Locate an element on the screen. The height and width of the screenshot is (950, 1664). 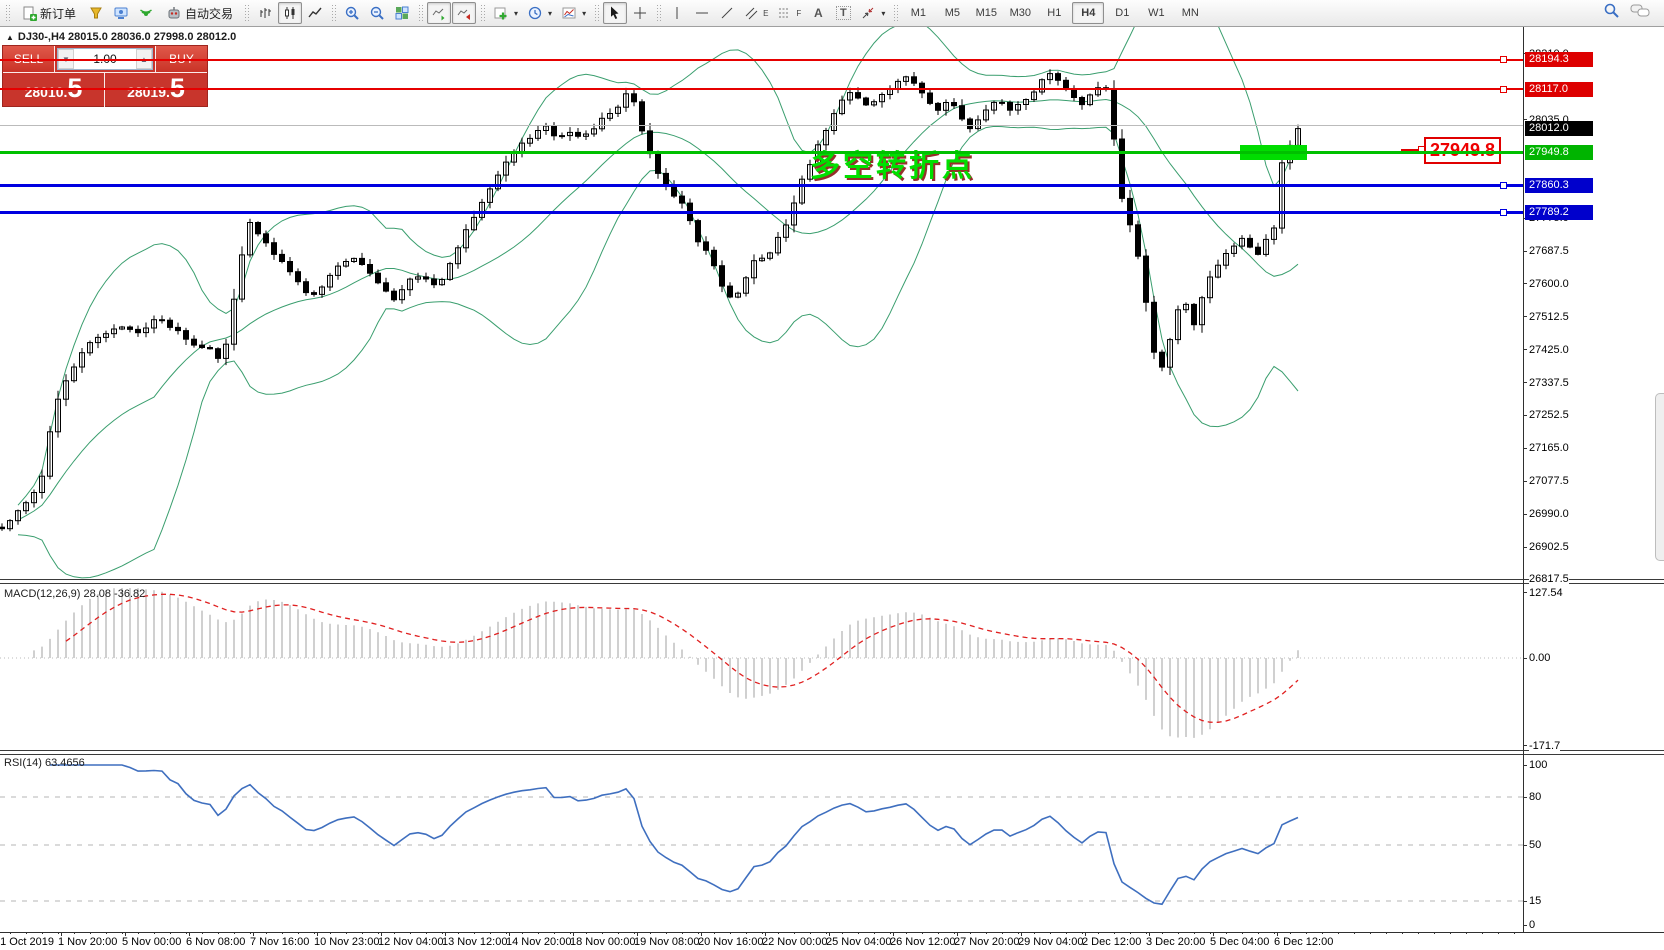
arrows-tool-button is located at coordinates (872, 13).